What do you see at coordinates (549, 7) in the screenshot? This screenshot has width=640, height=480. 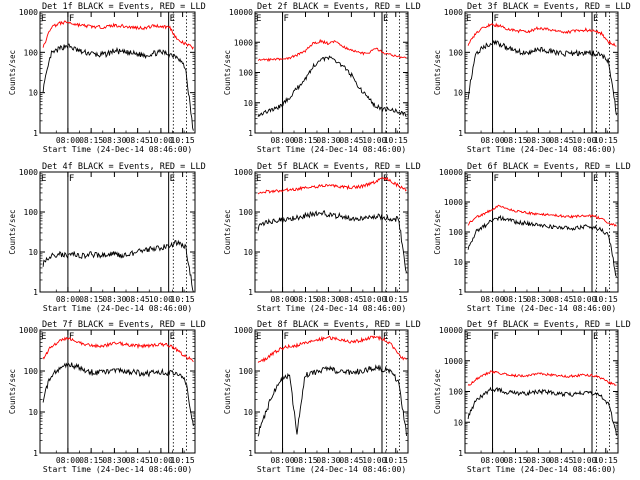 I see `panel-title: Det 3f BLACK = Events, RED = LLD` at bounding box center [549, 7].